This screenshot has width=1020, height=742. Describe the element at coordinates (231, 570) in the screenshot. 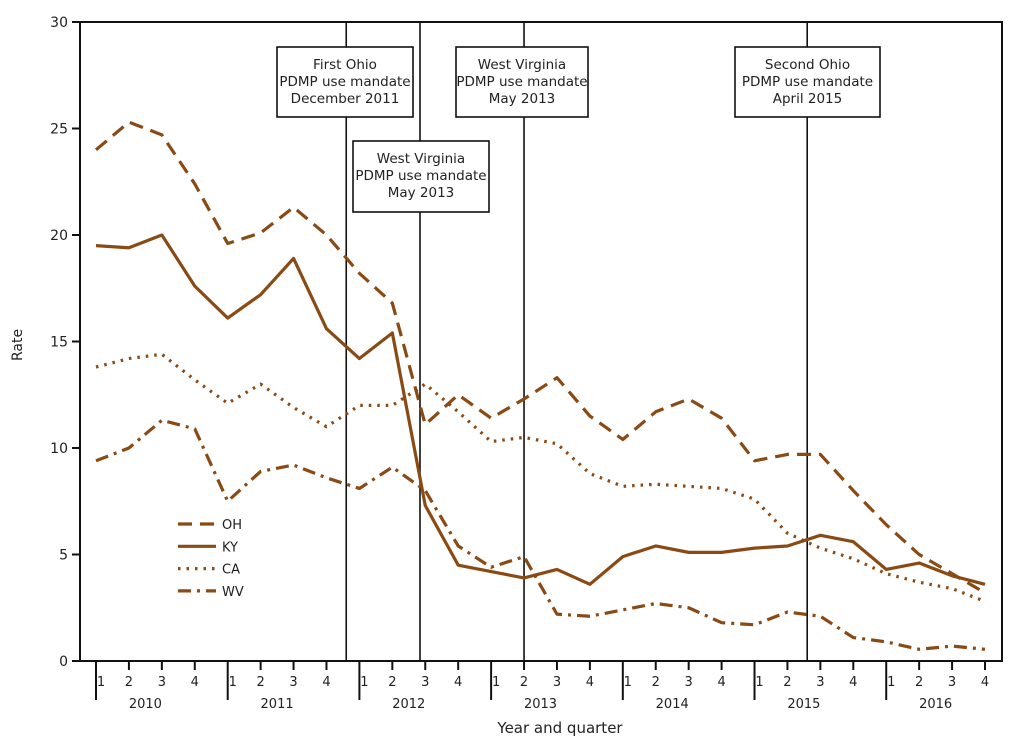

I see `legend-label: CA` at that location.